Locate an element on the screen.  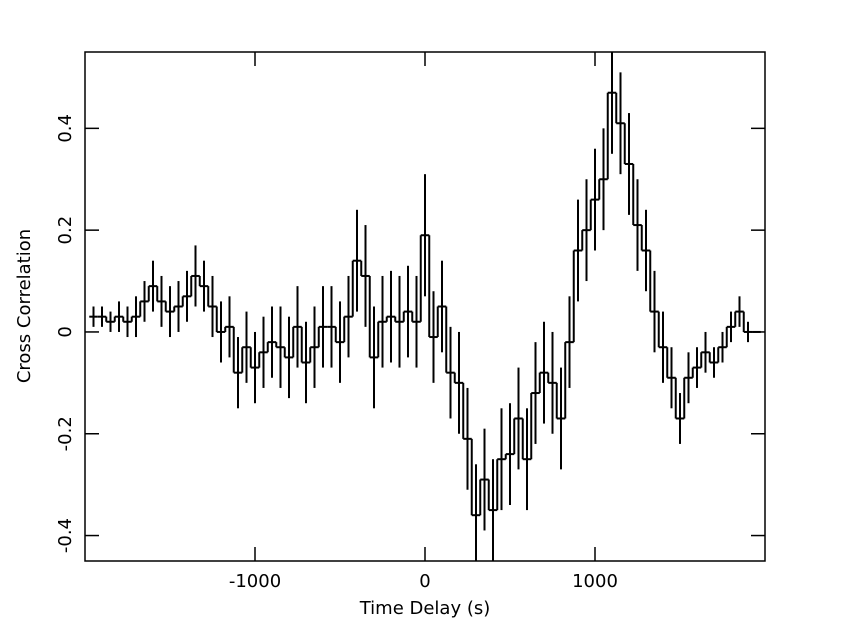
x-tick-label: 0 is located at coordinates (424, 581).